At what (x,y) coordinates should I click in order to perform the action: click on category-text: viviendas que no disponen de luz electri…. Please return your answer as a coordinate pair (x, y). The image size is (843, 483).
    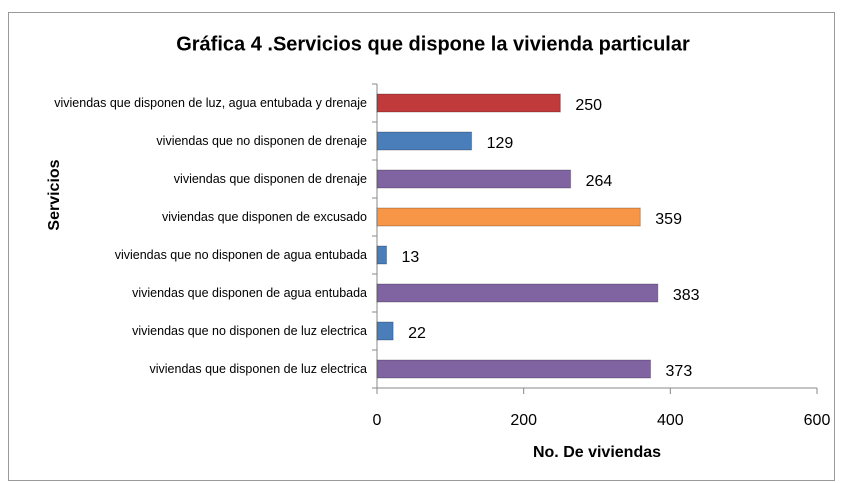
    Looking at the image, I should click on (249, 331).